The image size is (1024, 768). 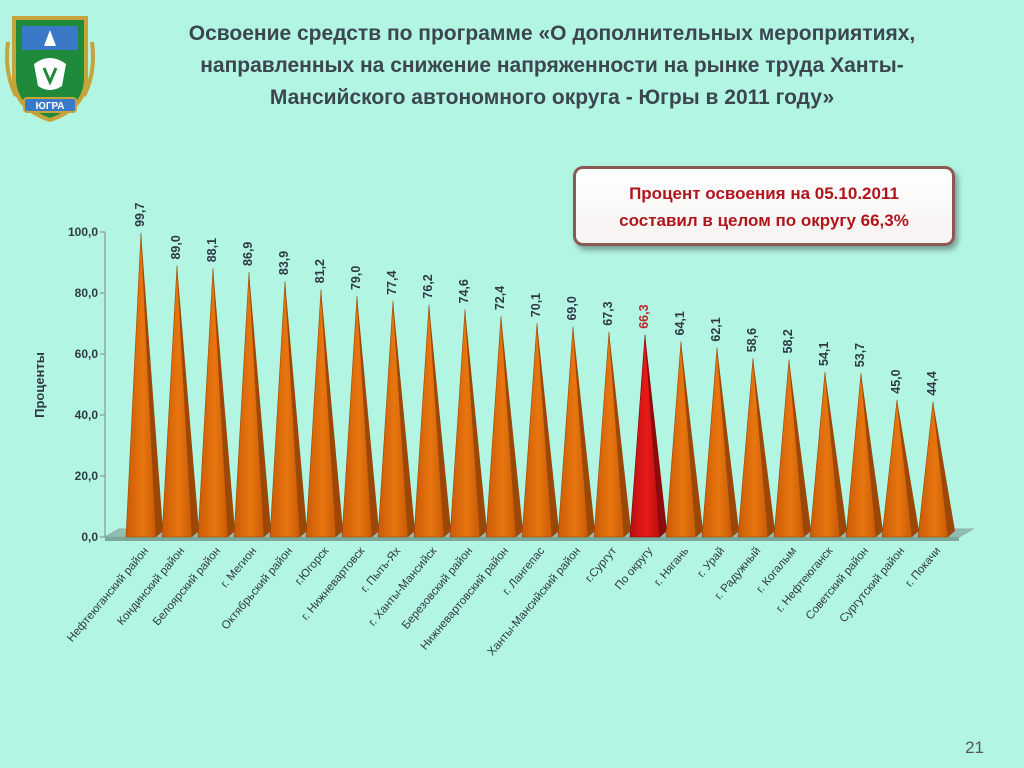 I want to click on data-label: 67,3, so click(x=608, y=313).